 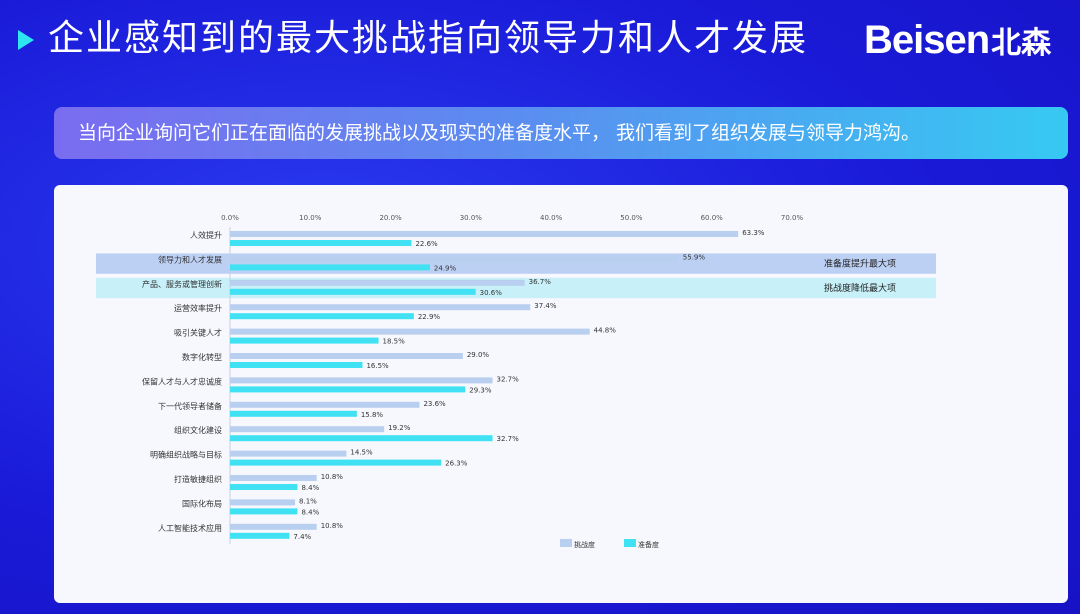 What do you see at coordinates (202, 503) in the screenshot?
I see `category-label: 国际化布局` at bounding box center [202, 503].